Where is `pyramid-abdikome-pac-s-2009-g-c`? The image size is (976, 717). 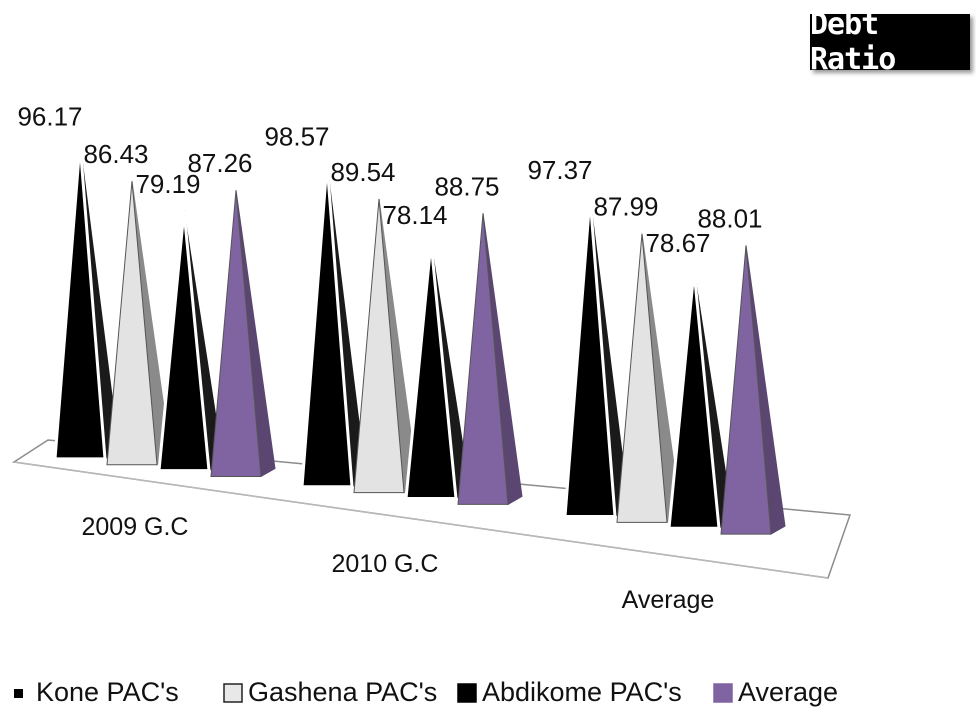 pyramid-abdikome-pac-s-2009-g-c is located at coordinates (190, 341).